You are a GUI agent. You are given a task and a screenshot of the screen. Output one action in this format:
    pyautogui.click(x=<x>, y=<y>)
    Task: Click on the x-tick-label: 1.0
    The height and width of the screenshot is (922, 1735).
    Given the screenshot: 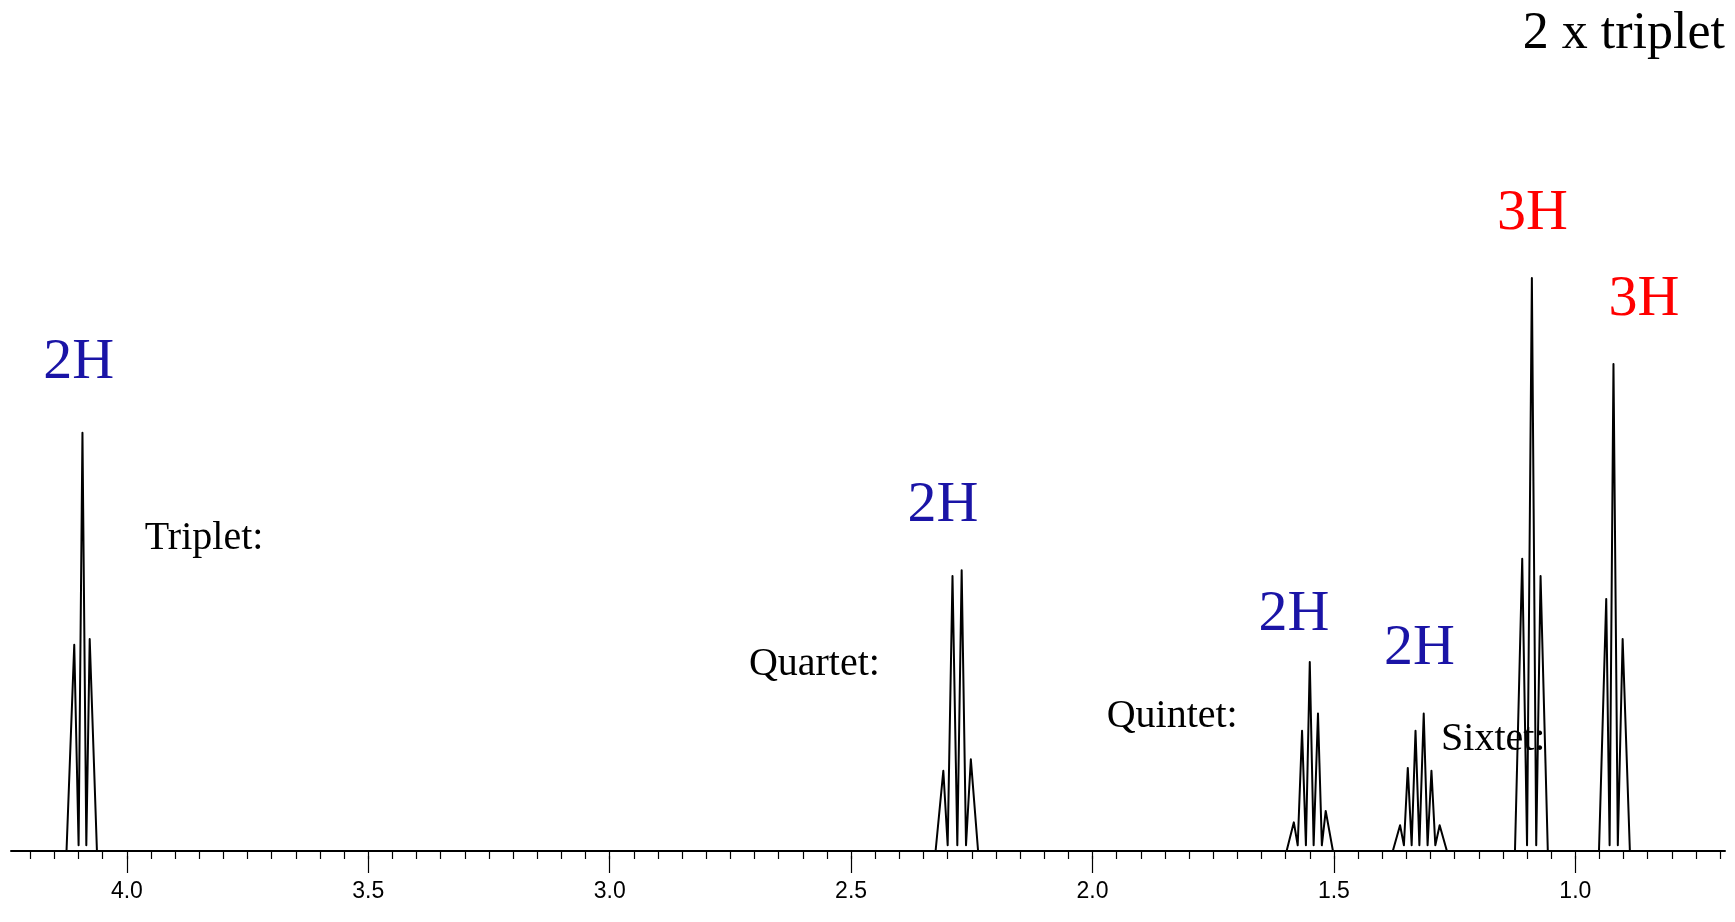 What is the action you would take?
    pyautogui.click(x=1575, y=889)
    